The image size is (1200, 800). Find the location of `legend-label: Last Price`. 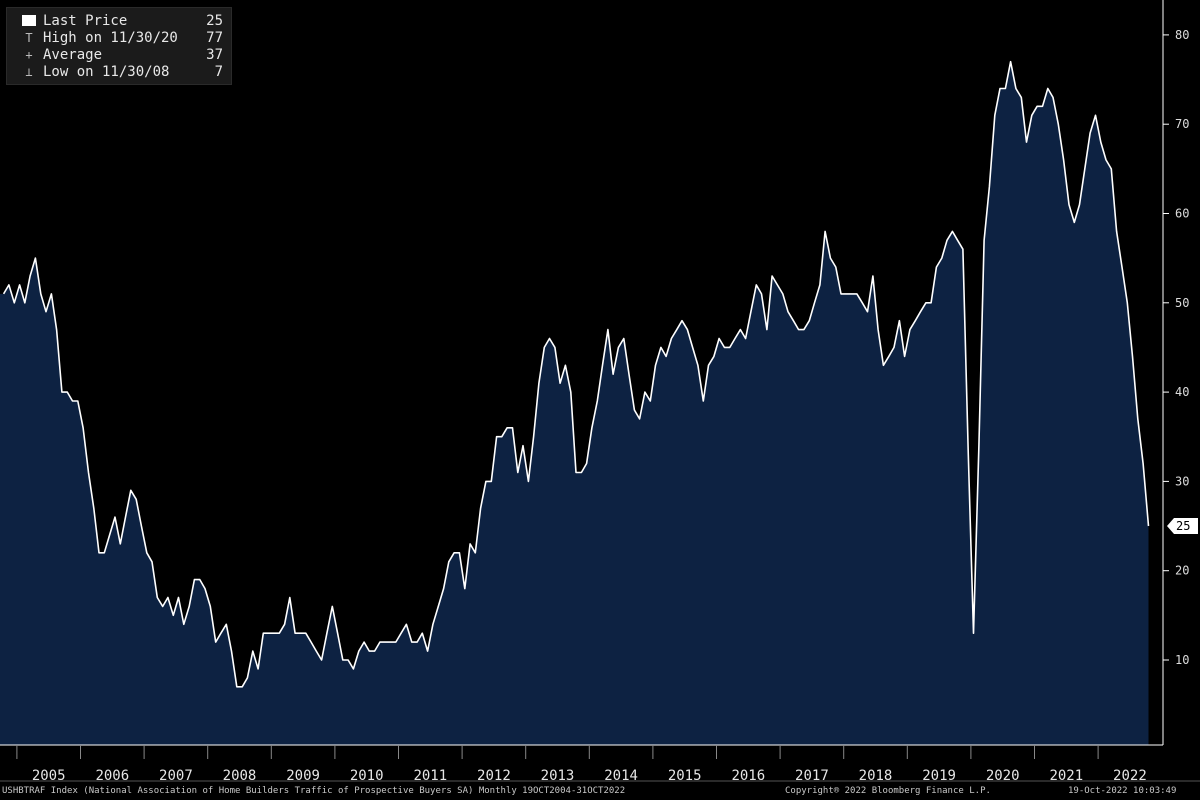

legend-label: Last Price is located at coordinates (85, 20).